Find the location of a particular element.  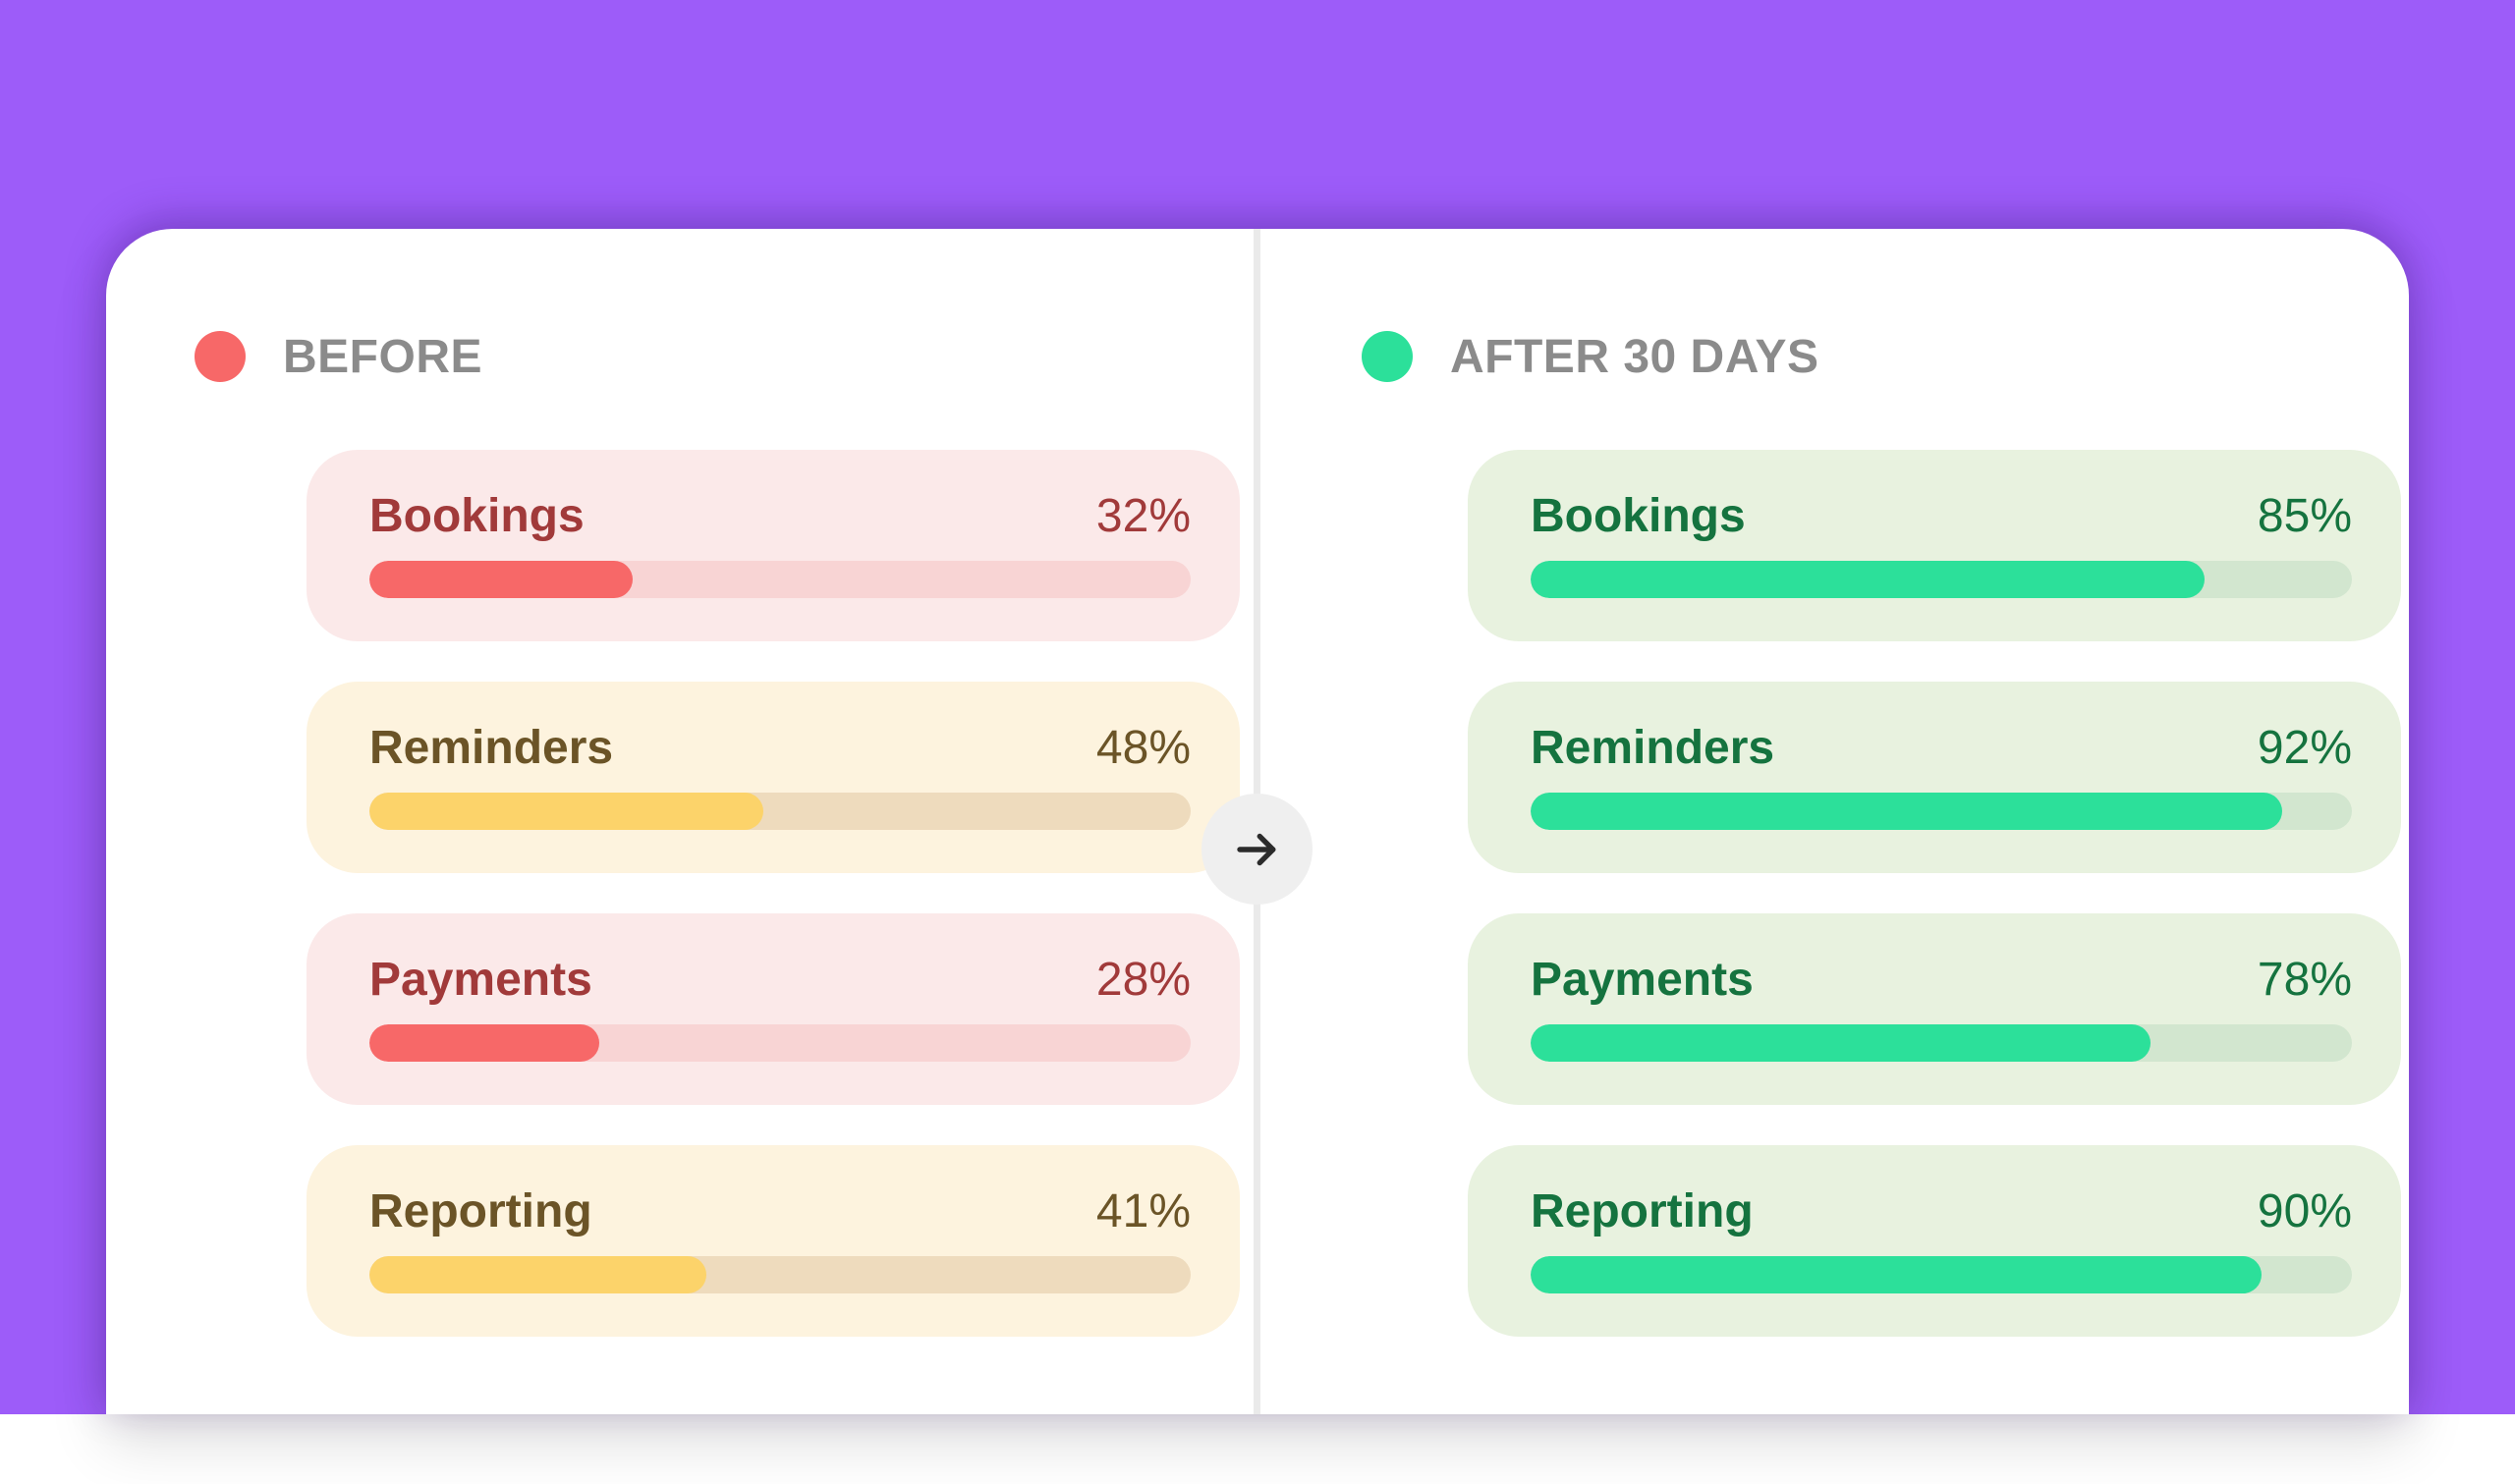

after-metric-bookings: Bookings 85% is located at coordinates (1934, 545).